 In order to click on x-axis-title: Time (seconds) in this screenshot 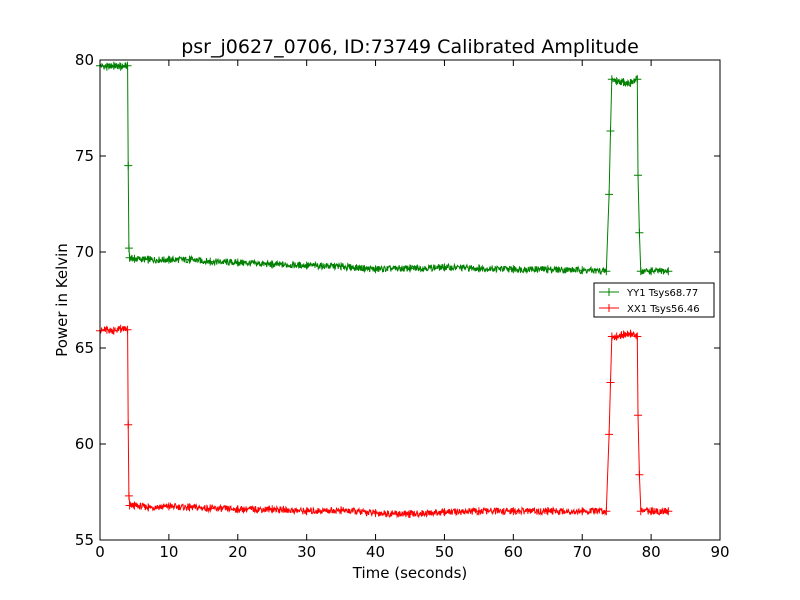, I will do `click(410, 573)`.